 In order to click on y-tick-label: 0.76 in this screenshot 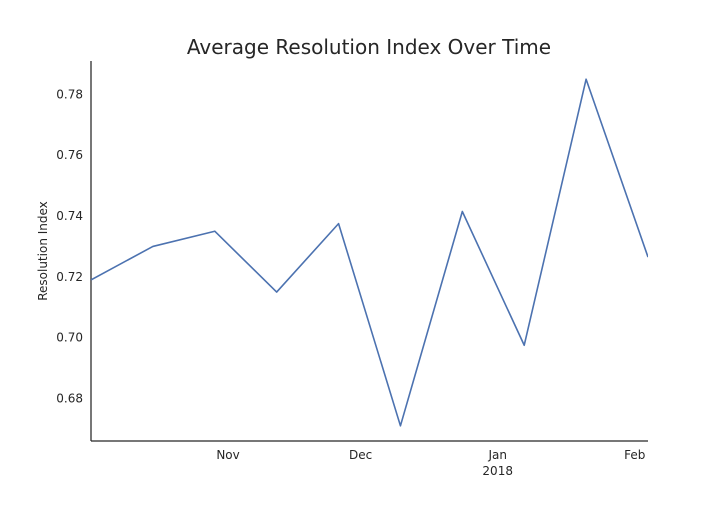, I will do `click(69, 155)`.